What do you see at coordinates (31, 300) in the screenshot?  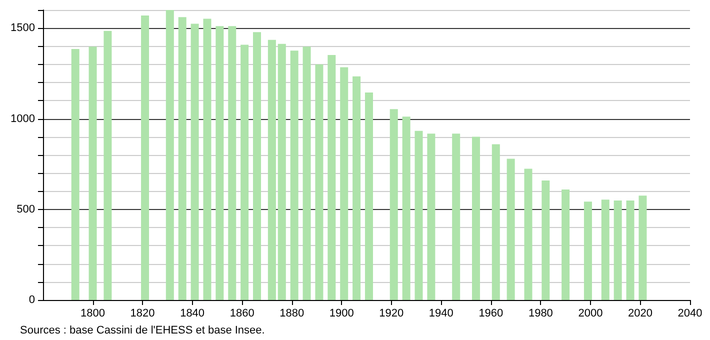 I see `y-tick-label: 0` at bounding box center [31, 300].